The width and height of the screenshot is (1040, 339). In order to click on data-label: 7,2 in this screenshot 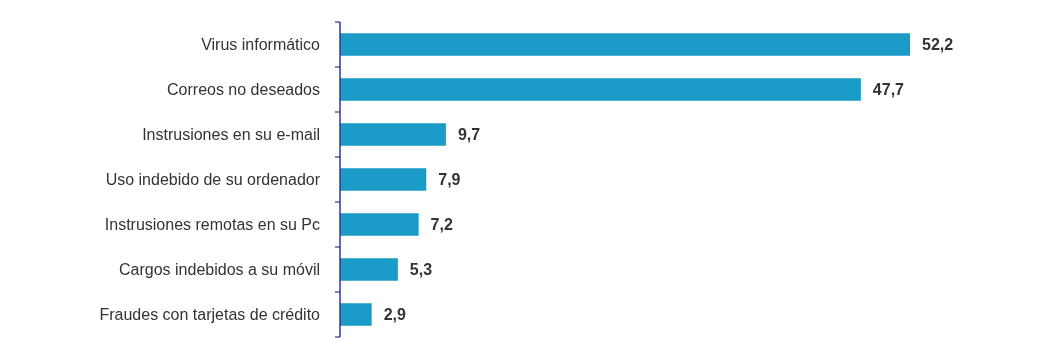, I will do `click(441, 225)`.